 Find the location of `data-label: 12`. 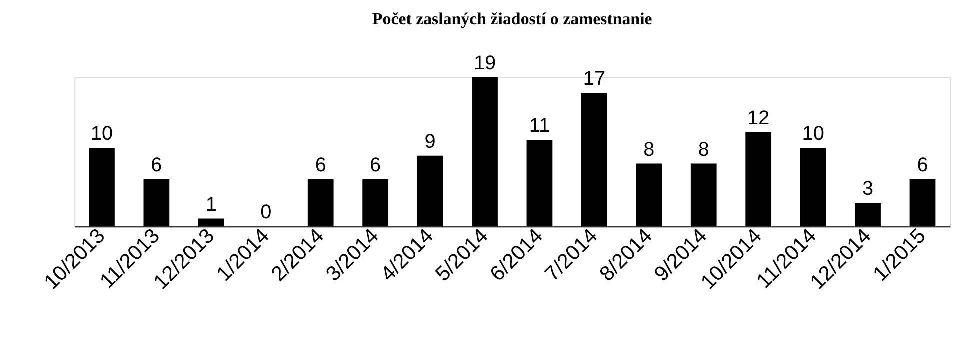

data-label: 12 is located at coordinates (759, 118).